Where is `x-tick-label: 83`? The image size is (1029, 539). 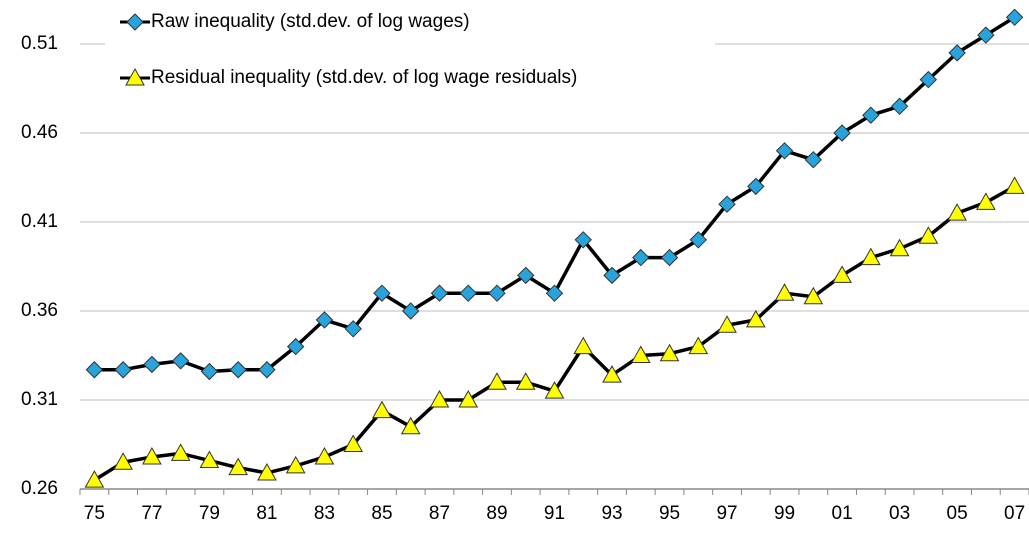 x-tick-label: 83 is located at coordinates (324, 513).